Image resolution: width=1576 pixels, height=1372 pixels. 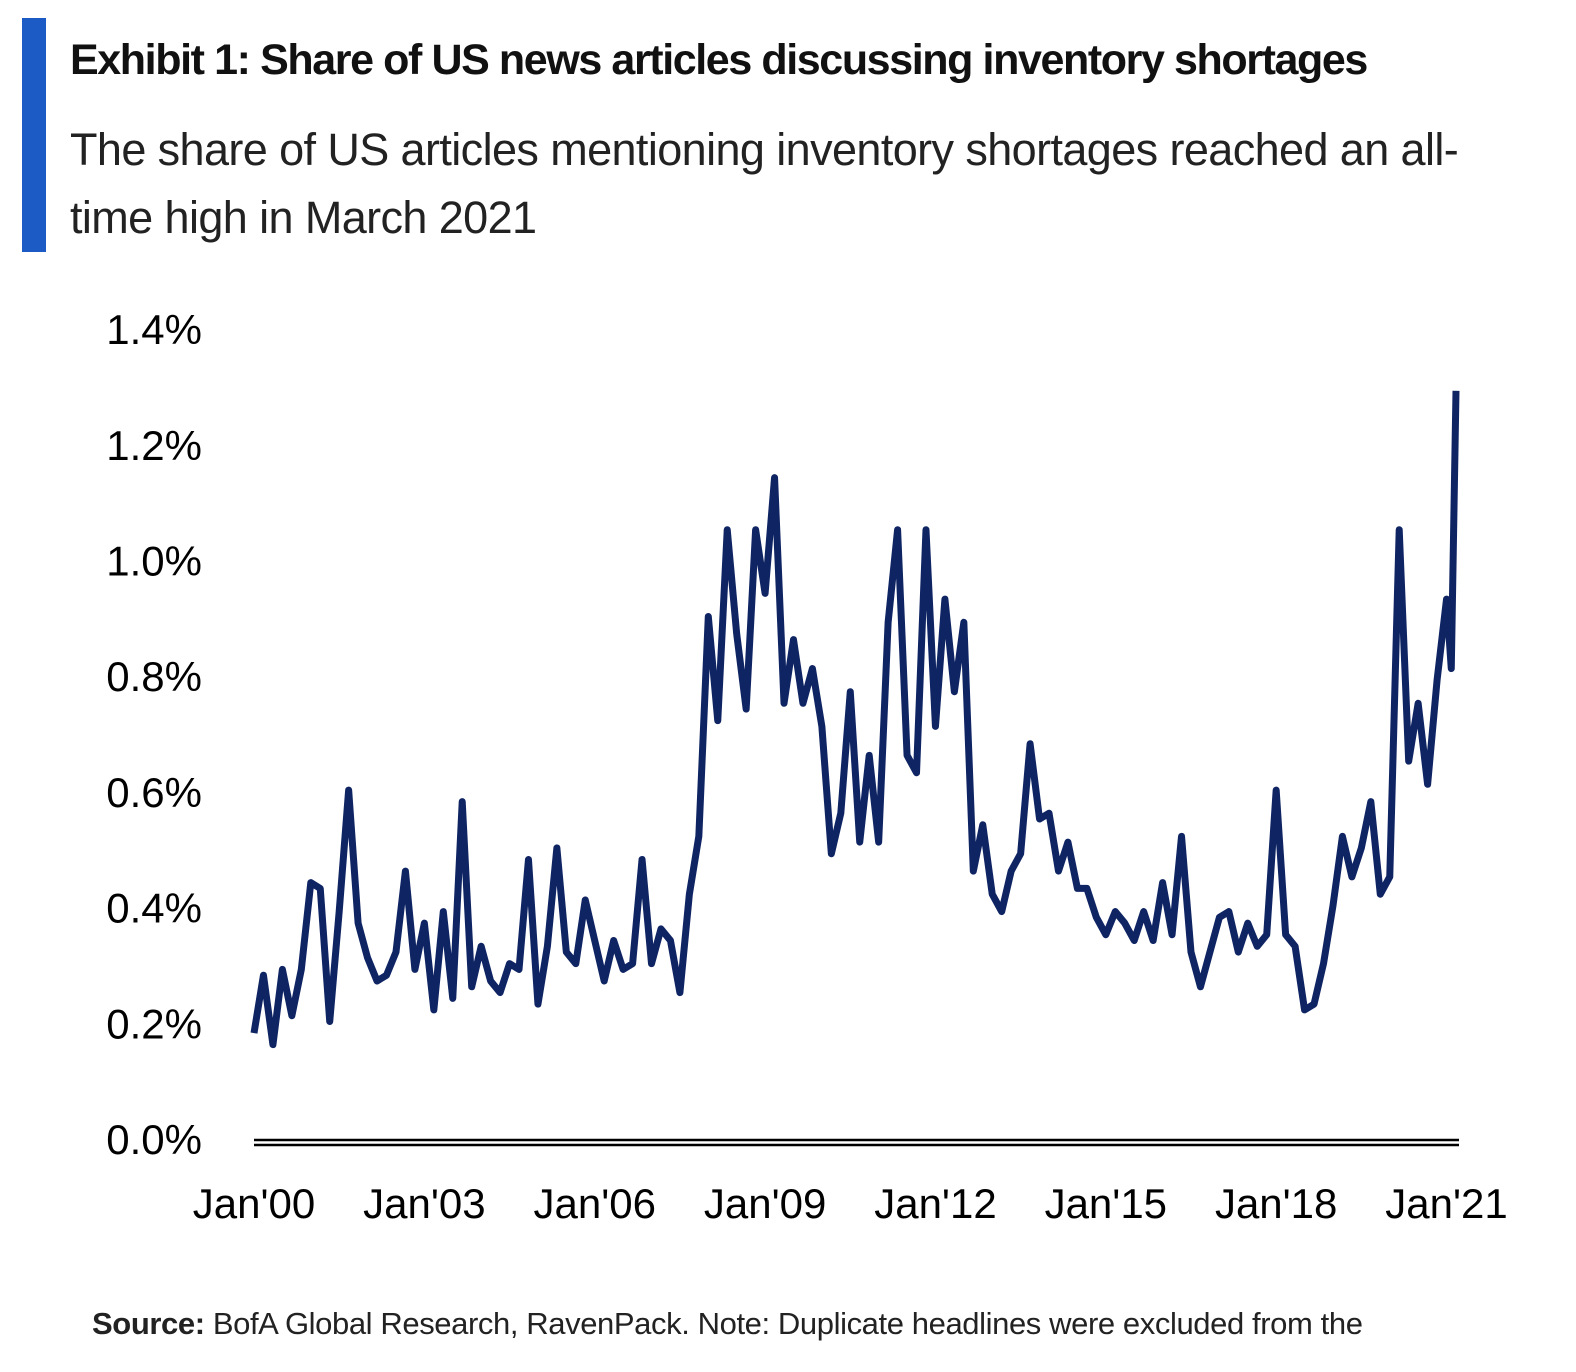 What do you see at coordinates (154, 1023) in the screenshot?
I see `y-tick-label: 0.2%` at bounding box center [154, 1023].